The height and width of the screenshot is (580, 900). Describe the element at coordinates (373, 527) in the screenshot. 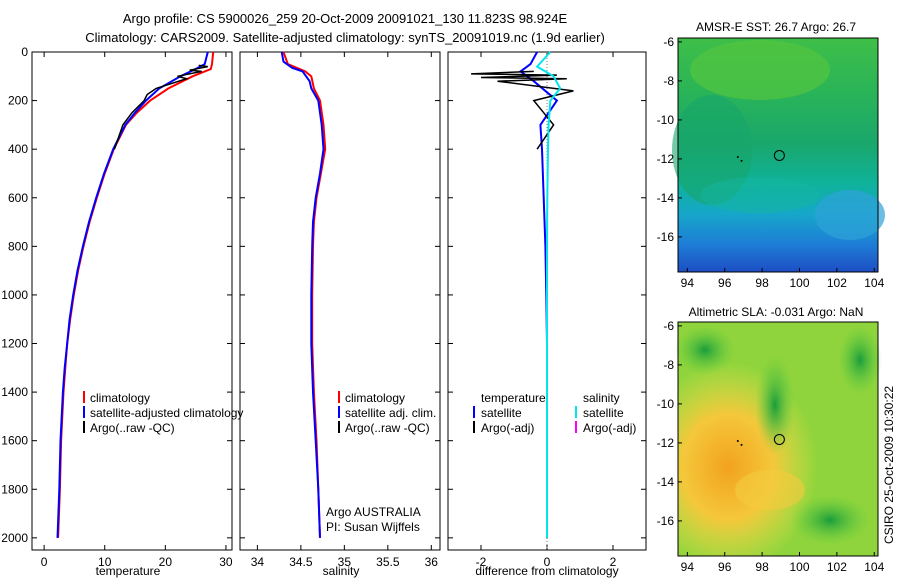

I see `salinity-annotation-line2: PI: Susan Wijffels` at that location.